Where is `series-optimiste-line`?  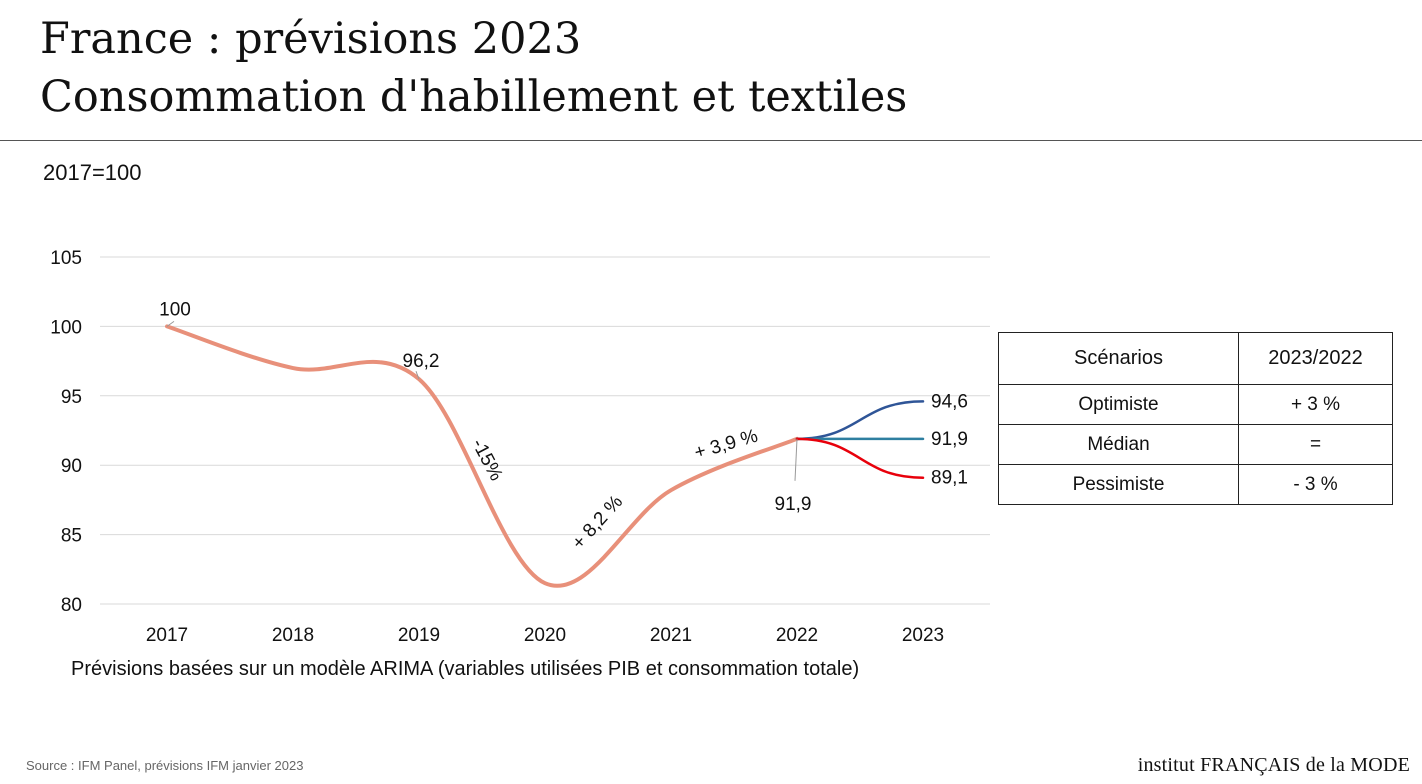 series-optimiste-line is located at coordinates (860, 420).